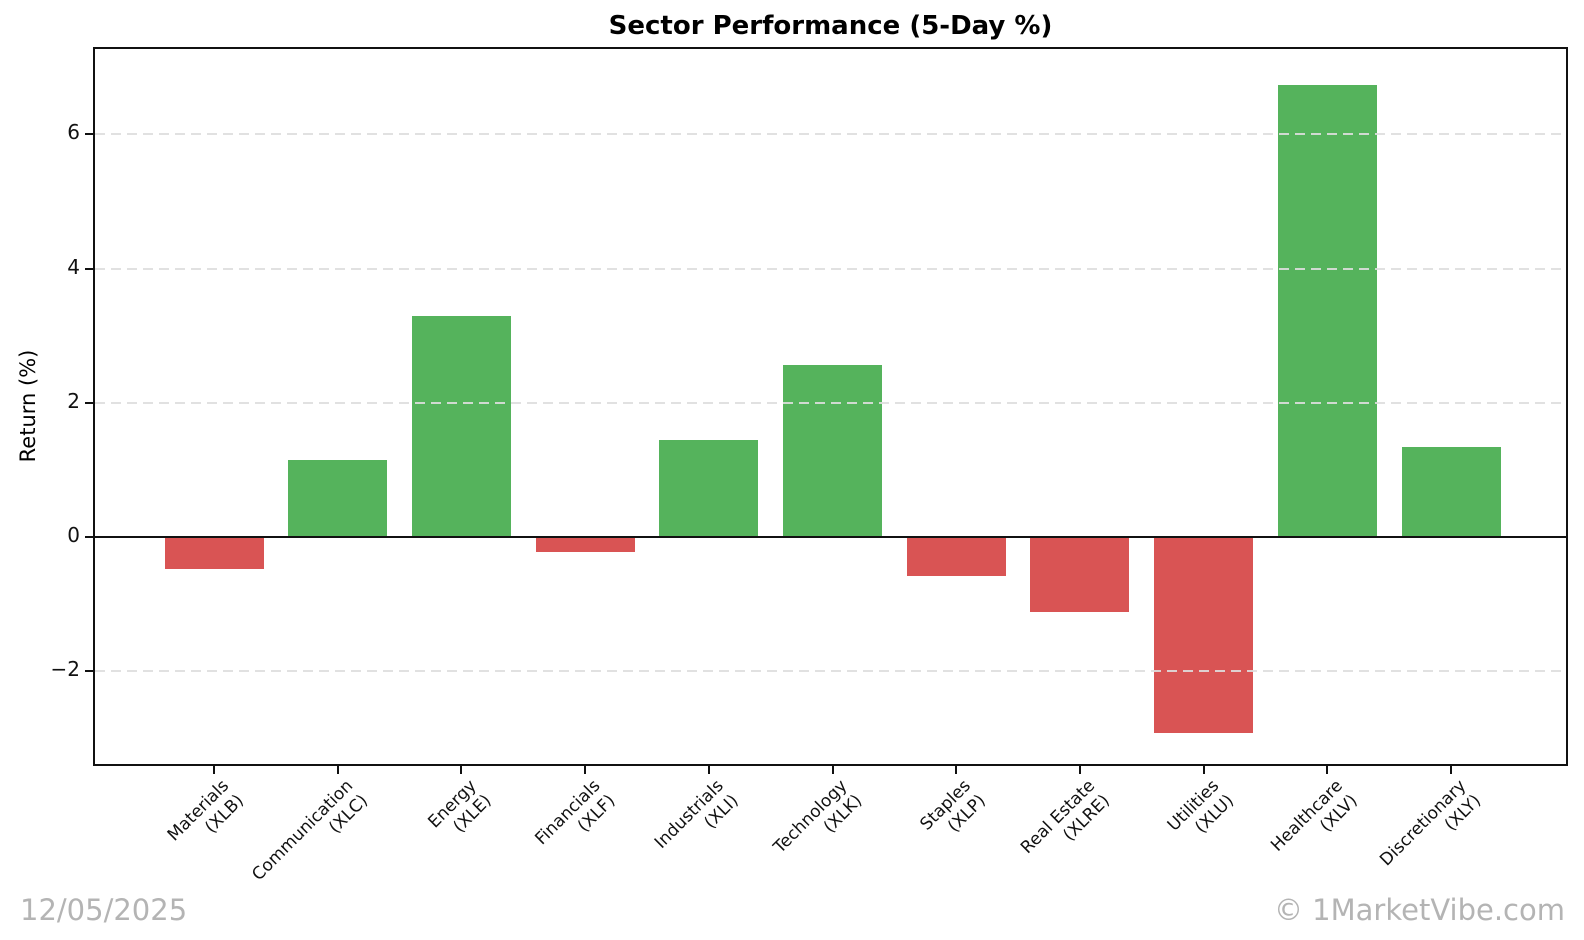 The height and width of the screenshot is (940, 1584). I want to click on date-watermark: 12/05/2025, so click(104, 910).